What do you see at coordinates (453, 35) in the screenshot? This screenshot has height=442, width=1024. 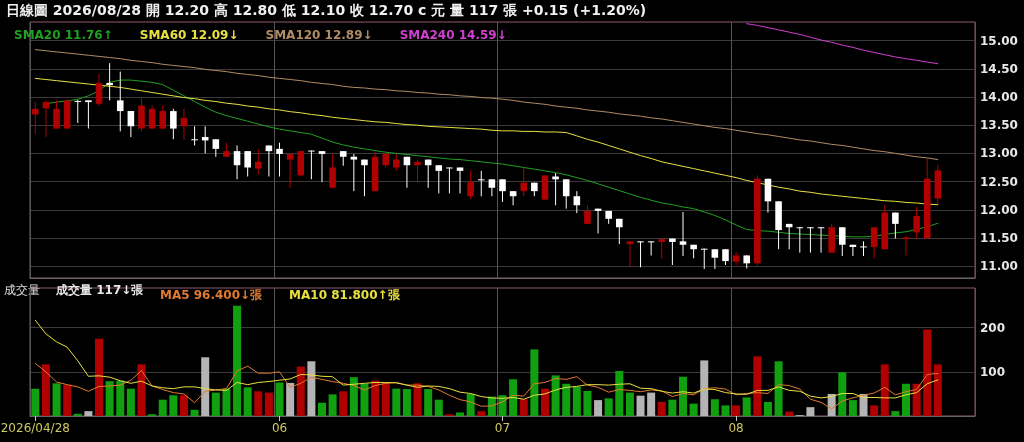 I see `text: SMA240 14.59↓` at bounding box center [453, 35].